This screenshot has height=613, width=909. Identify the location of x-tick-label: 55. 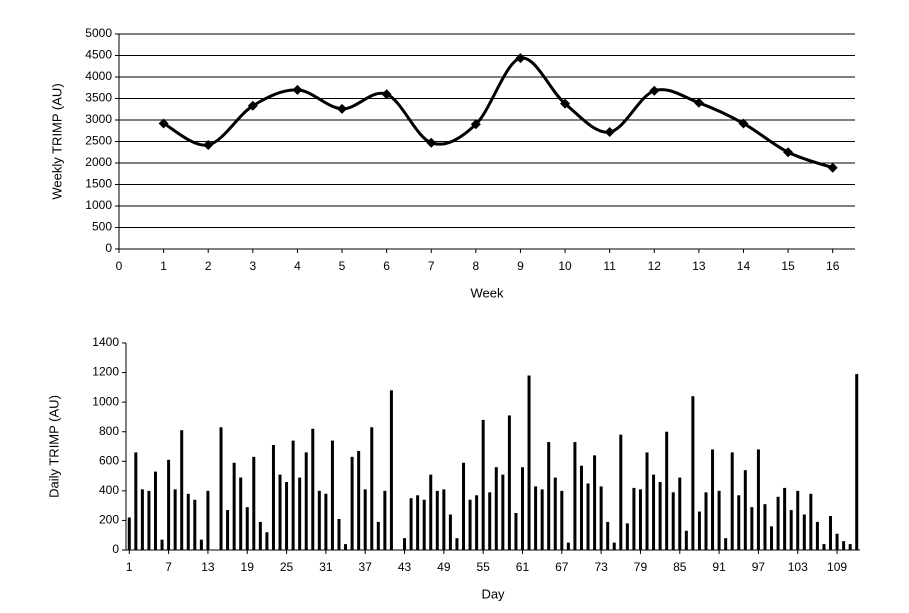
(483, 567).